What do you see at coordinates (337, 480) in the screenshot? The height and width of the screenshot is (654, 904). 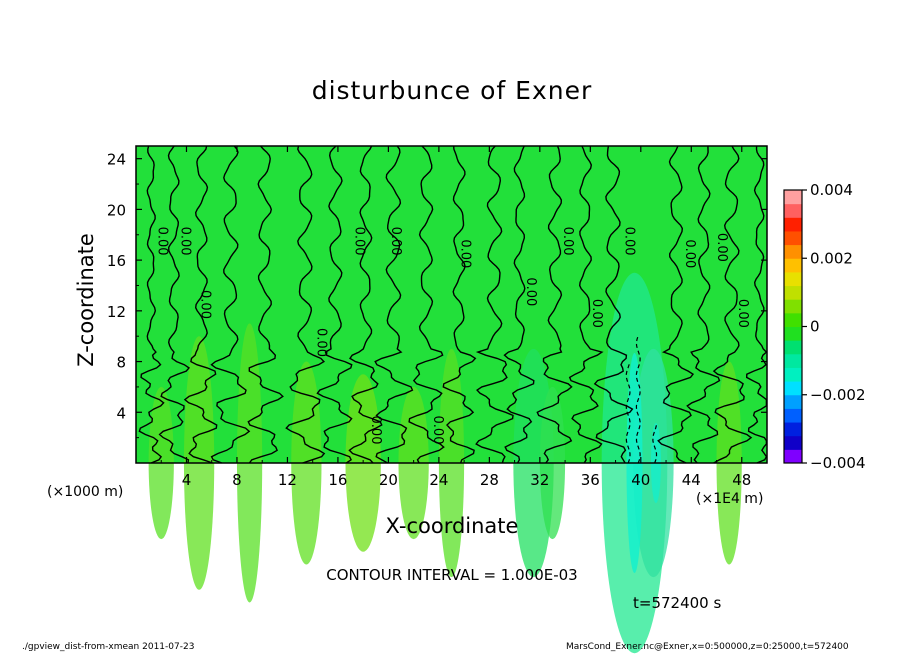 I see `x-tick-label: 16` at bounding box center [337, 480].